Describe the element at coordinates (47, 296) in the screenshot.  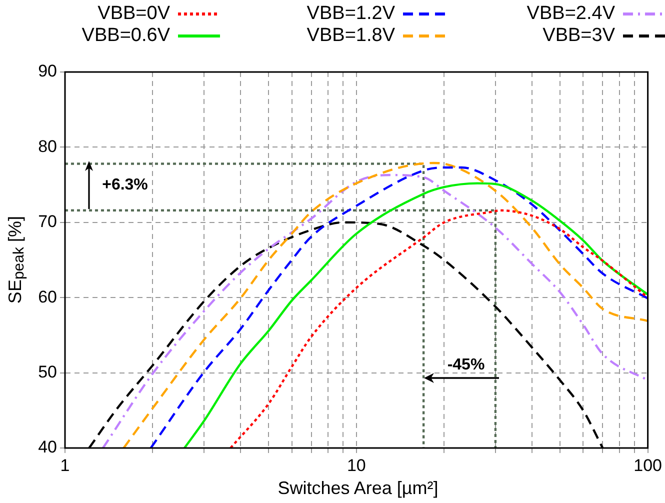
I see `y-tick-label: 60` at that location.